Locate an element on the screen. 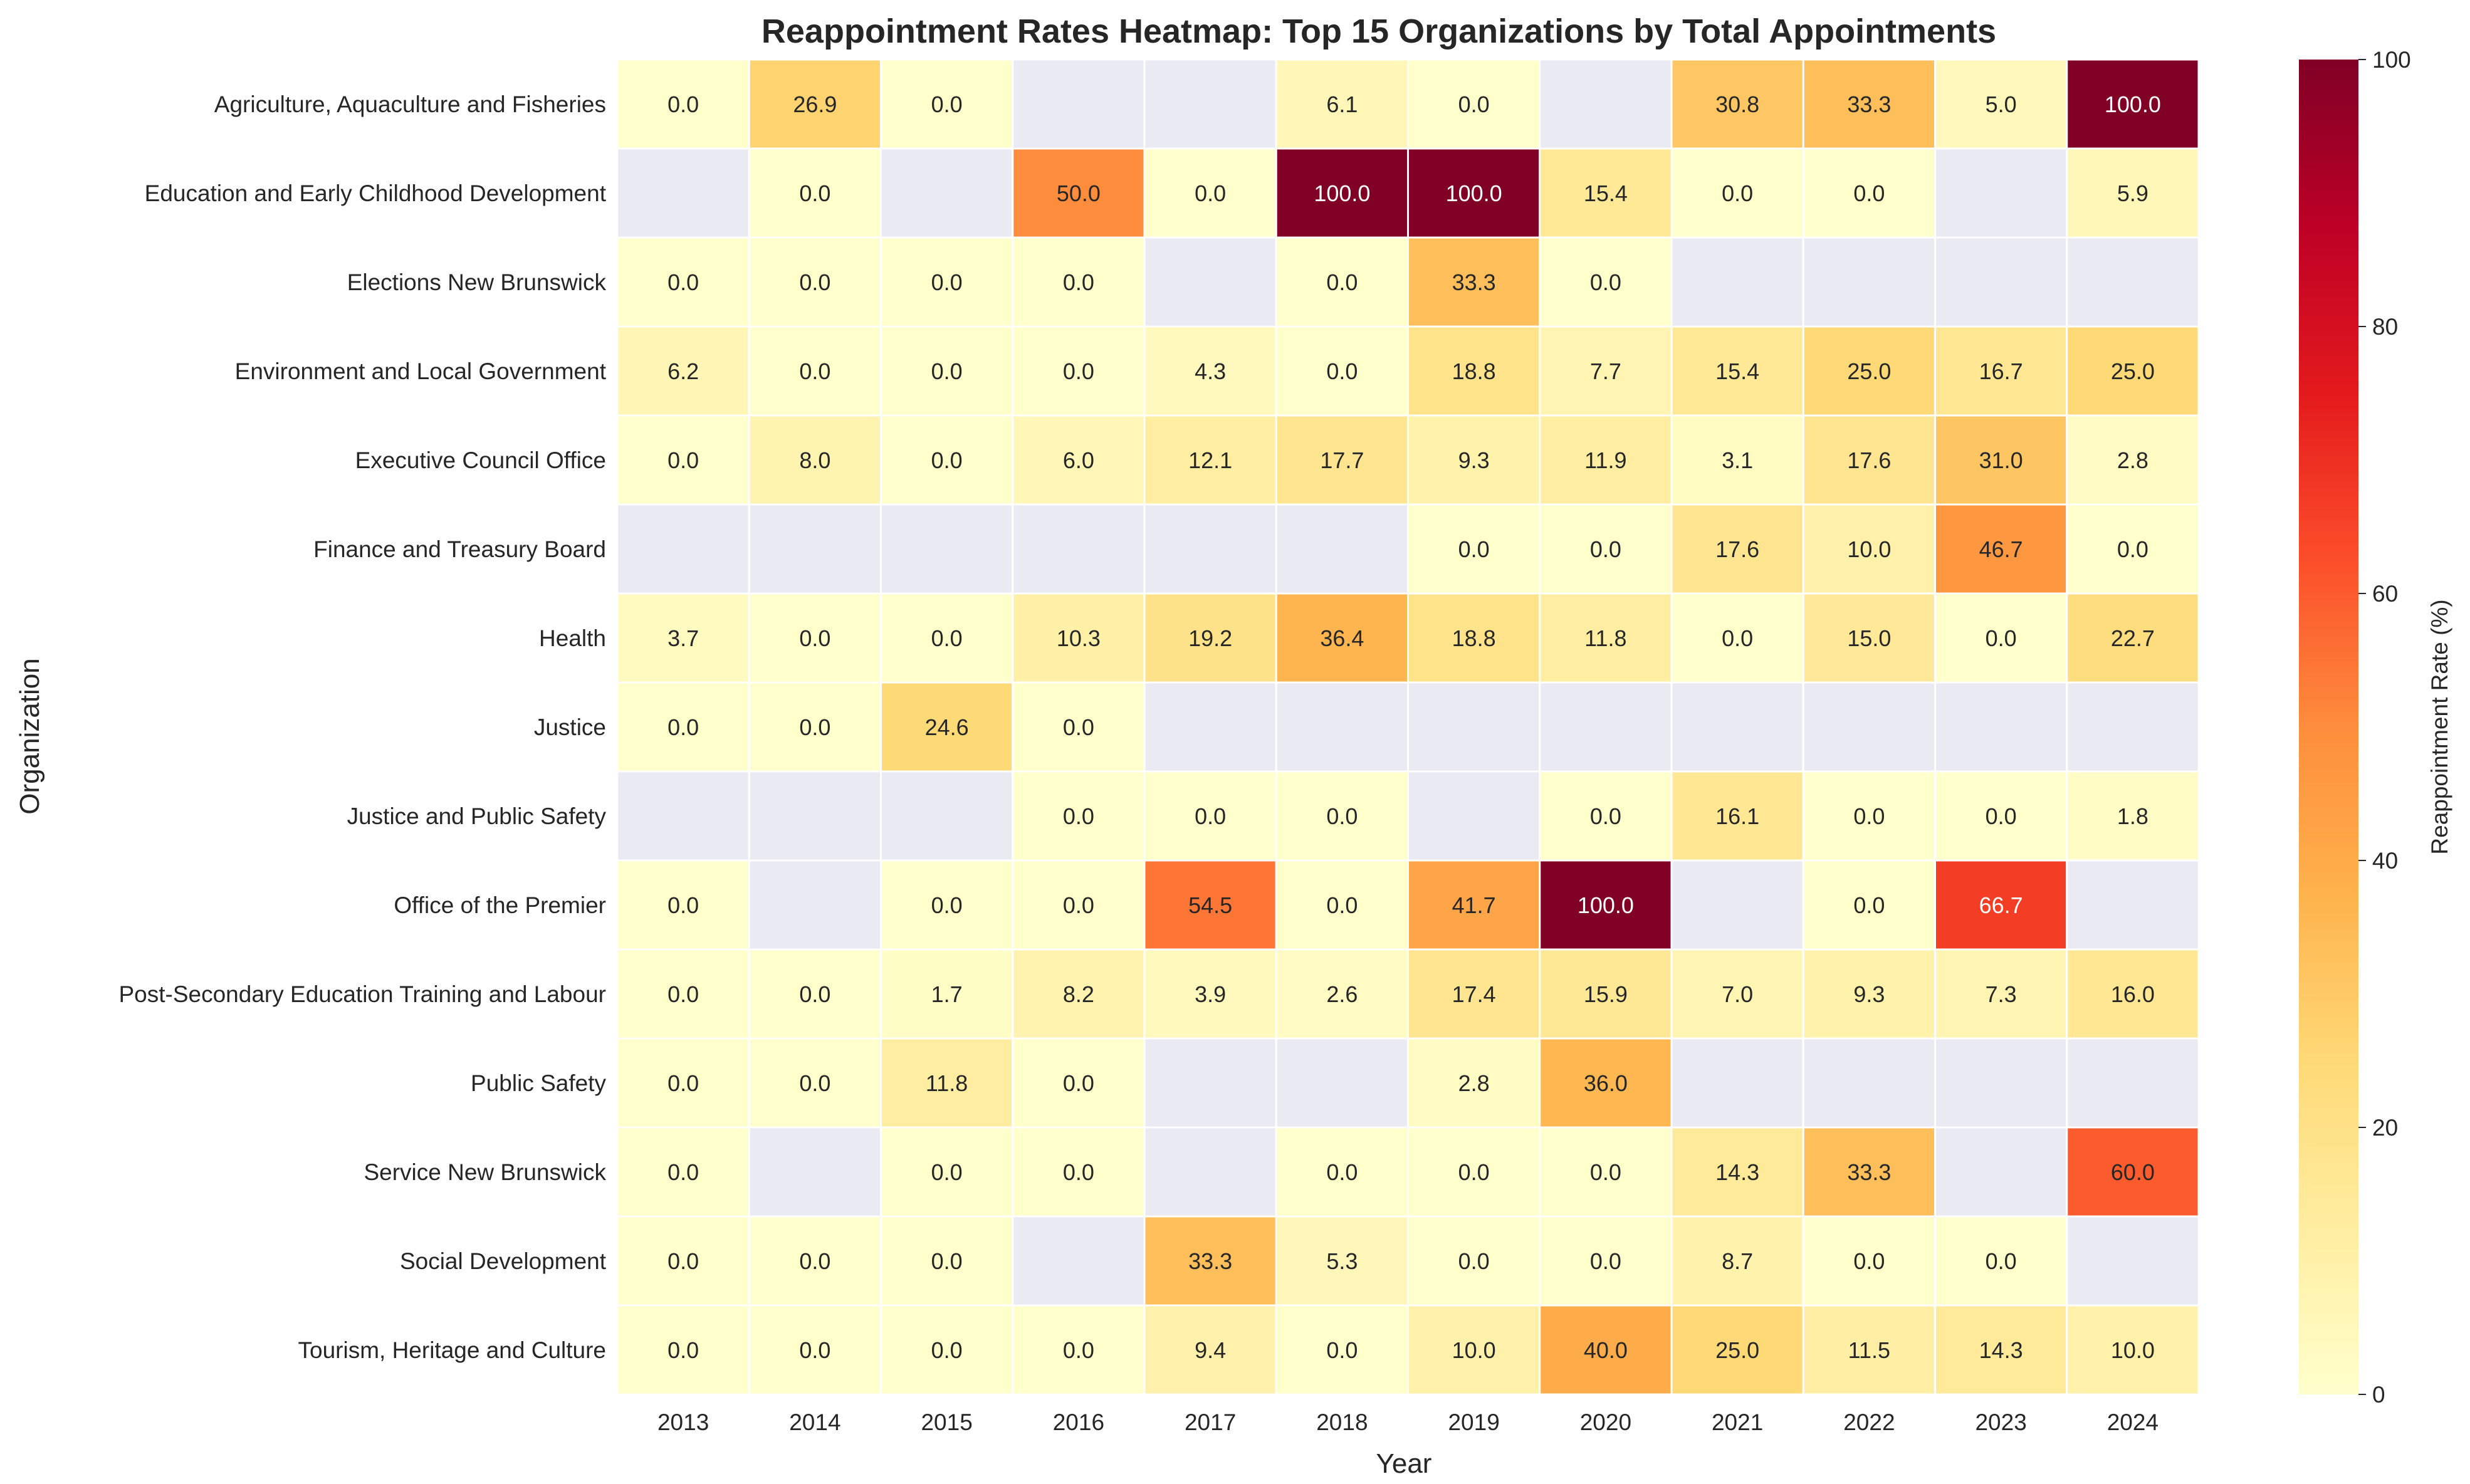 This screenshot has width=2470, height=1484. y-tick-label: Public Safety is located at coordinates (539, 1083).